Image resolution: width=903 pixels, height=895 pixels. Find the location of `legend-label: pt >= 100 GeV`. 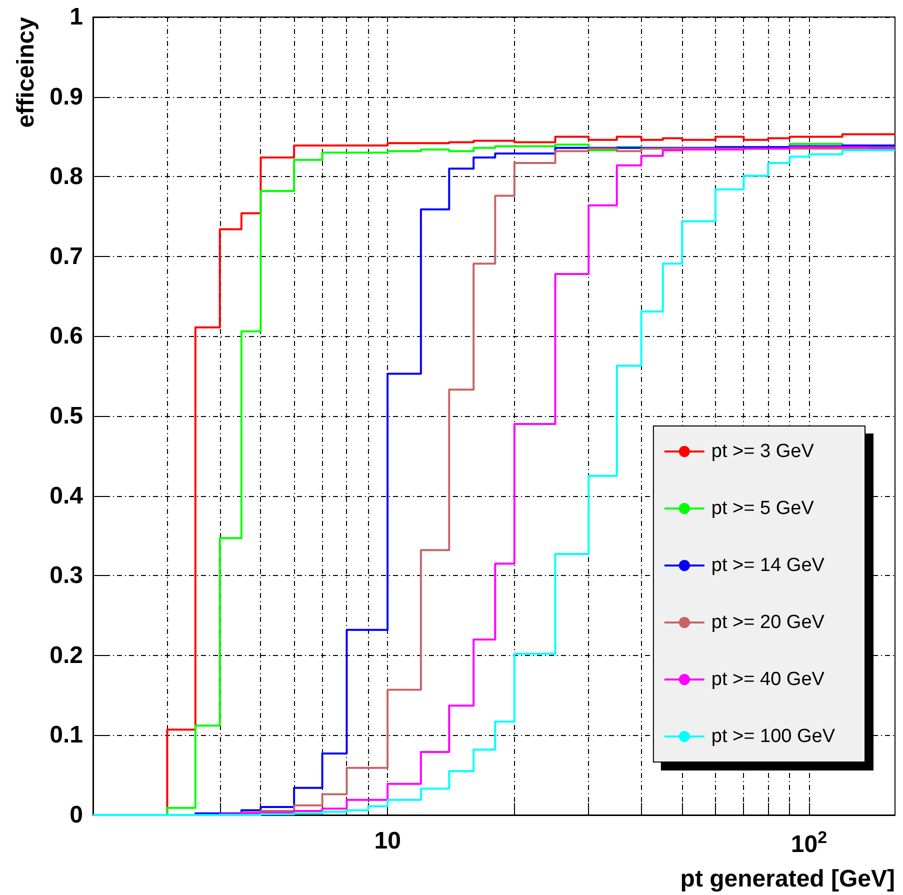

legend-label: pt >= 100 GeV is located at coordinates (773, 736).